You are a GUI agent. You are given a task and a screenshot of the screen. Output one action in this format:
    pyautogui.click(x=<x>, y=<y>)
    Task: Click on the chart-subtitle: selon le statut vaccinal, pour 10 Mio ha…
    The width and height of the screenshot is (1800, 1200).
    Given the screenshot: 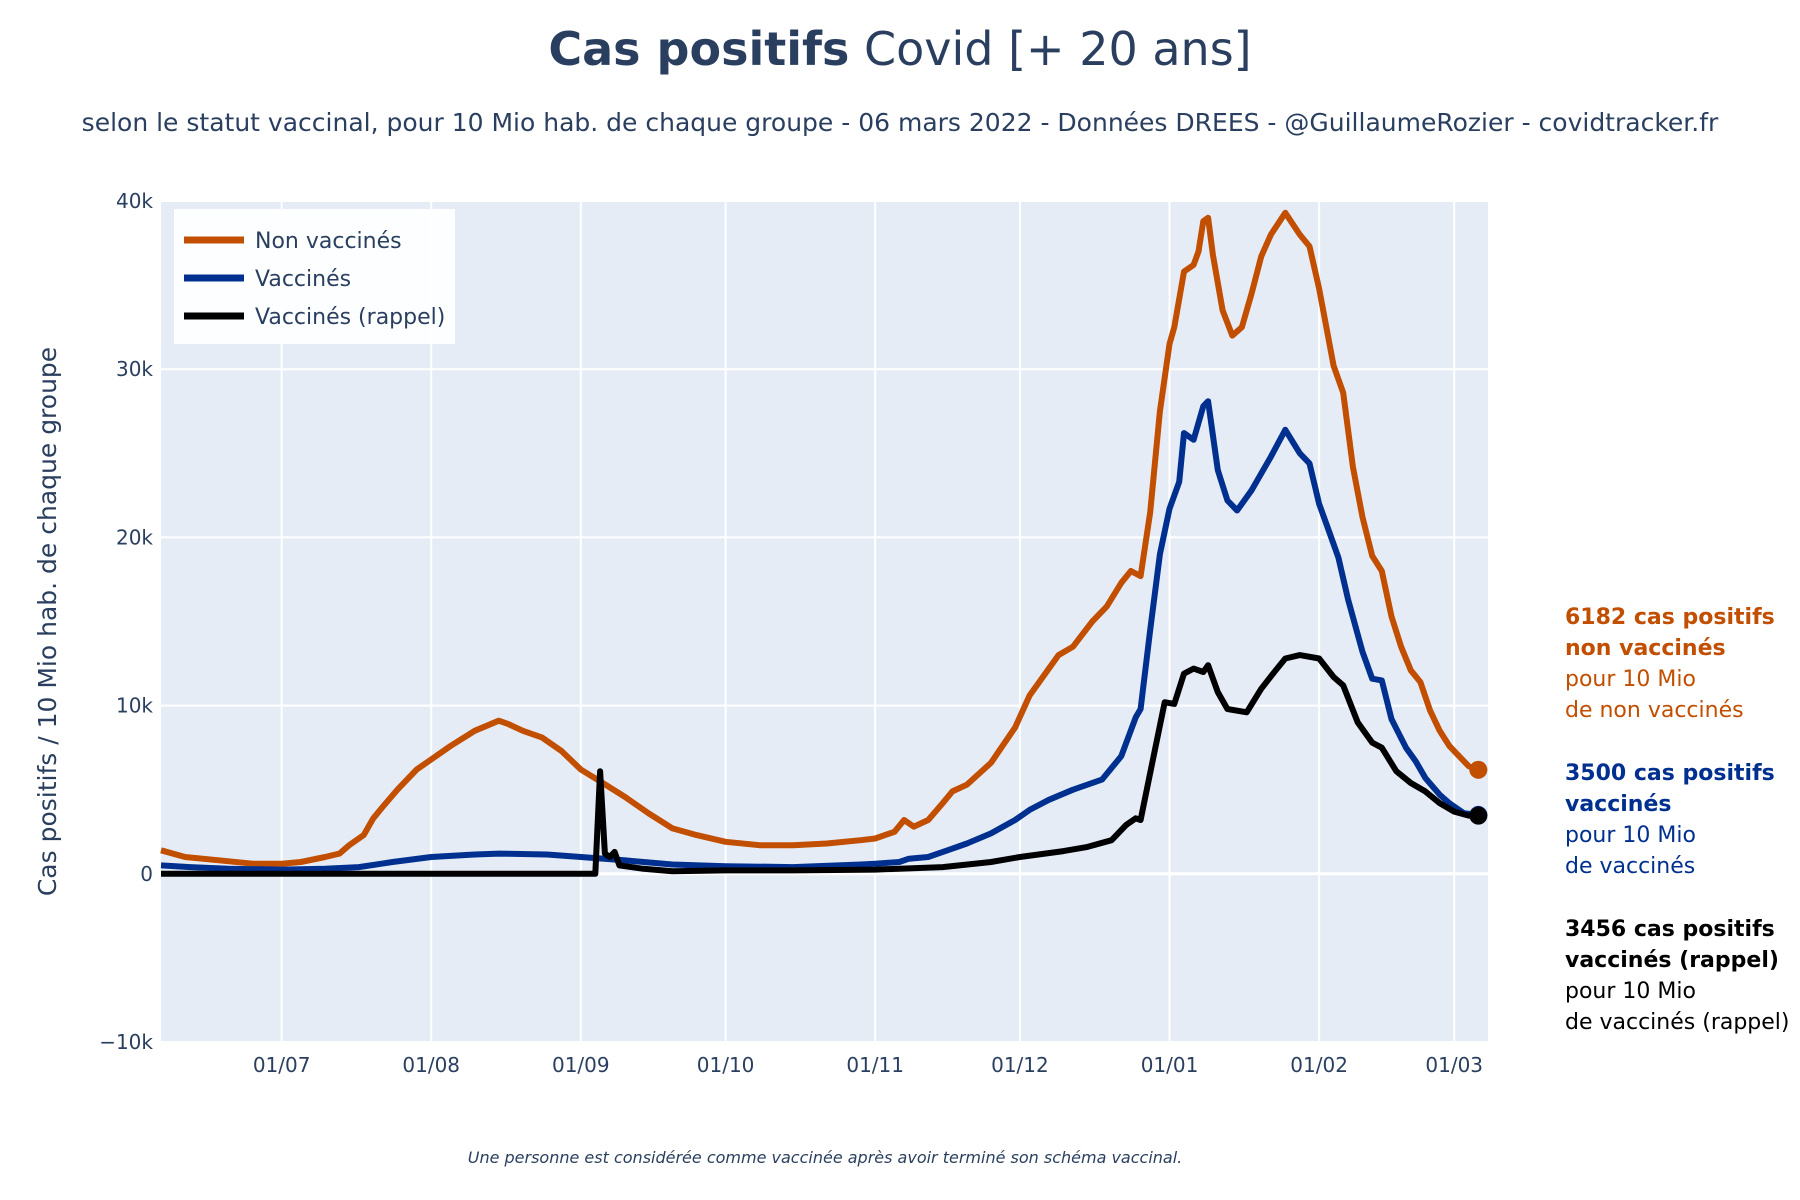 What is the action you would take?
    pyautogui.click(x=900, y=122)
    